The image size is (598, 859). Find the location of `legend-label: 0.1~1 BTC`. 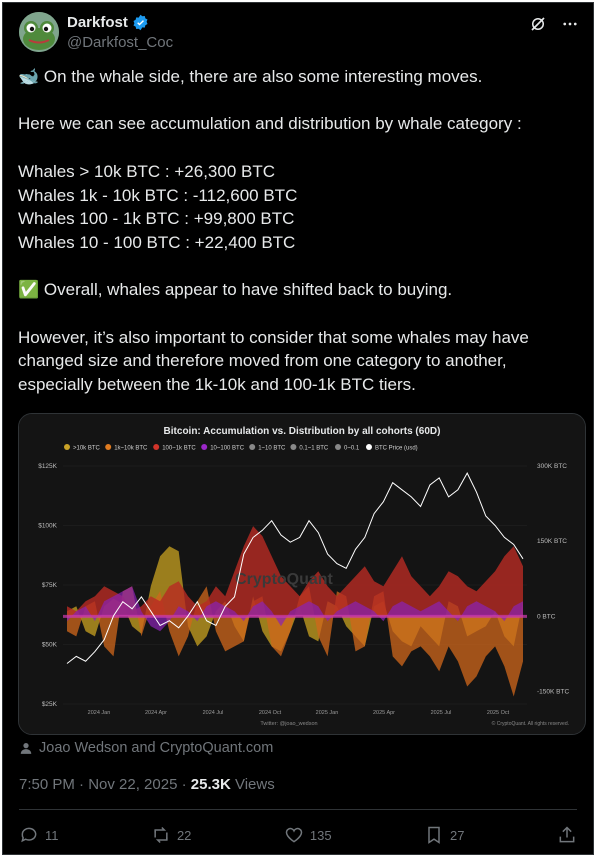

legend-label: 0.1~1 BTC is located at coordinates (314, 449).